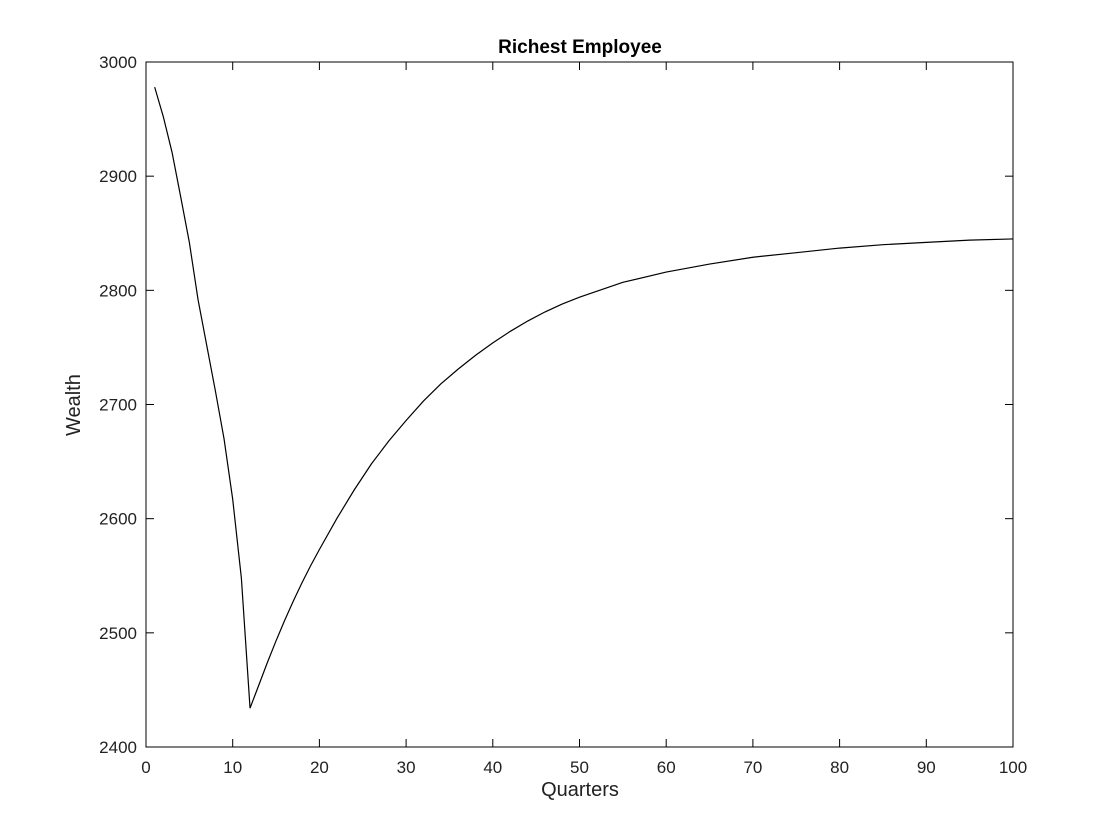  I want to click on x-tick-label: 100, so click(1013, 767).